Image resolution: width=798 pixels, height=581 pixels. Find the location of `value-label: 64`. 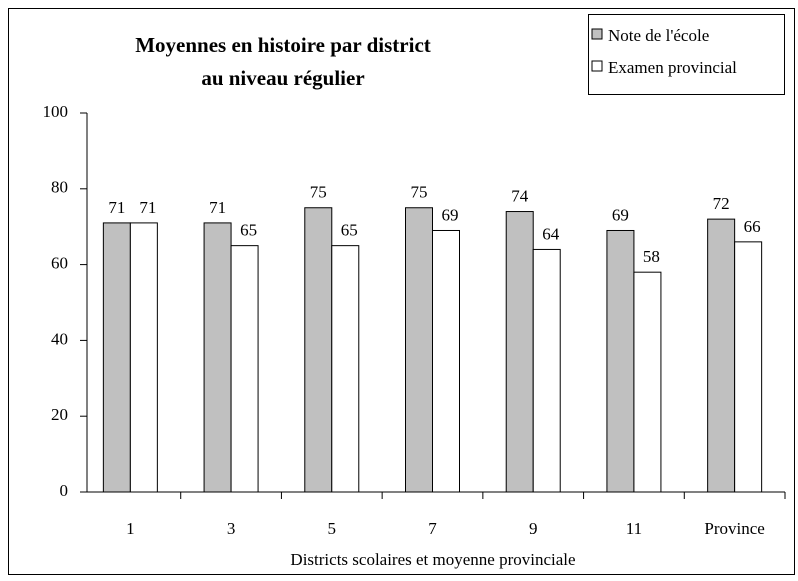

value-label: 64 is located at coordinates (551, 233).